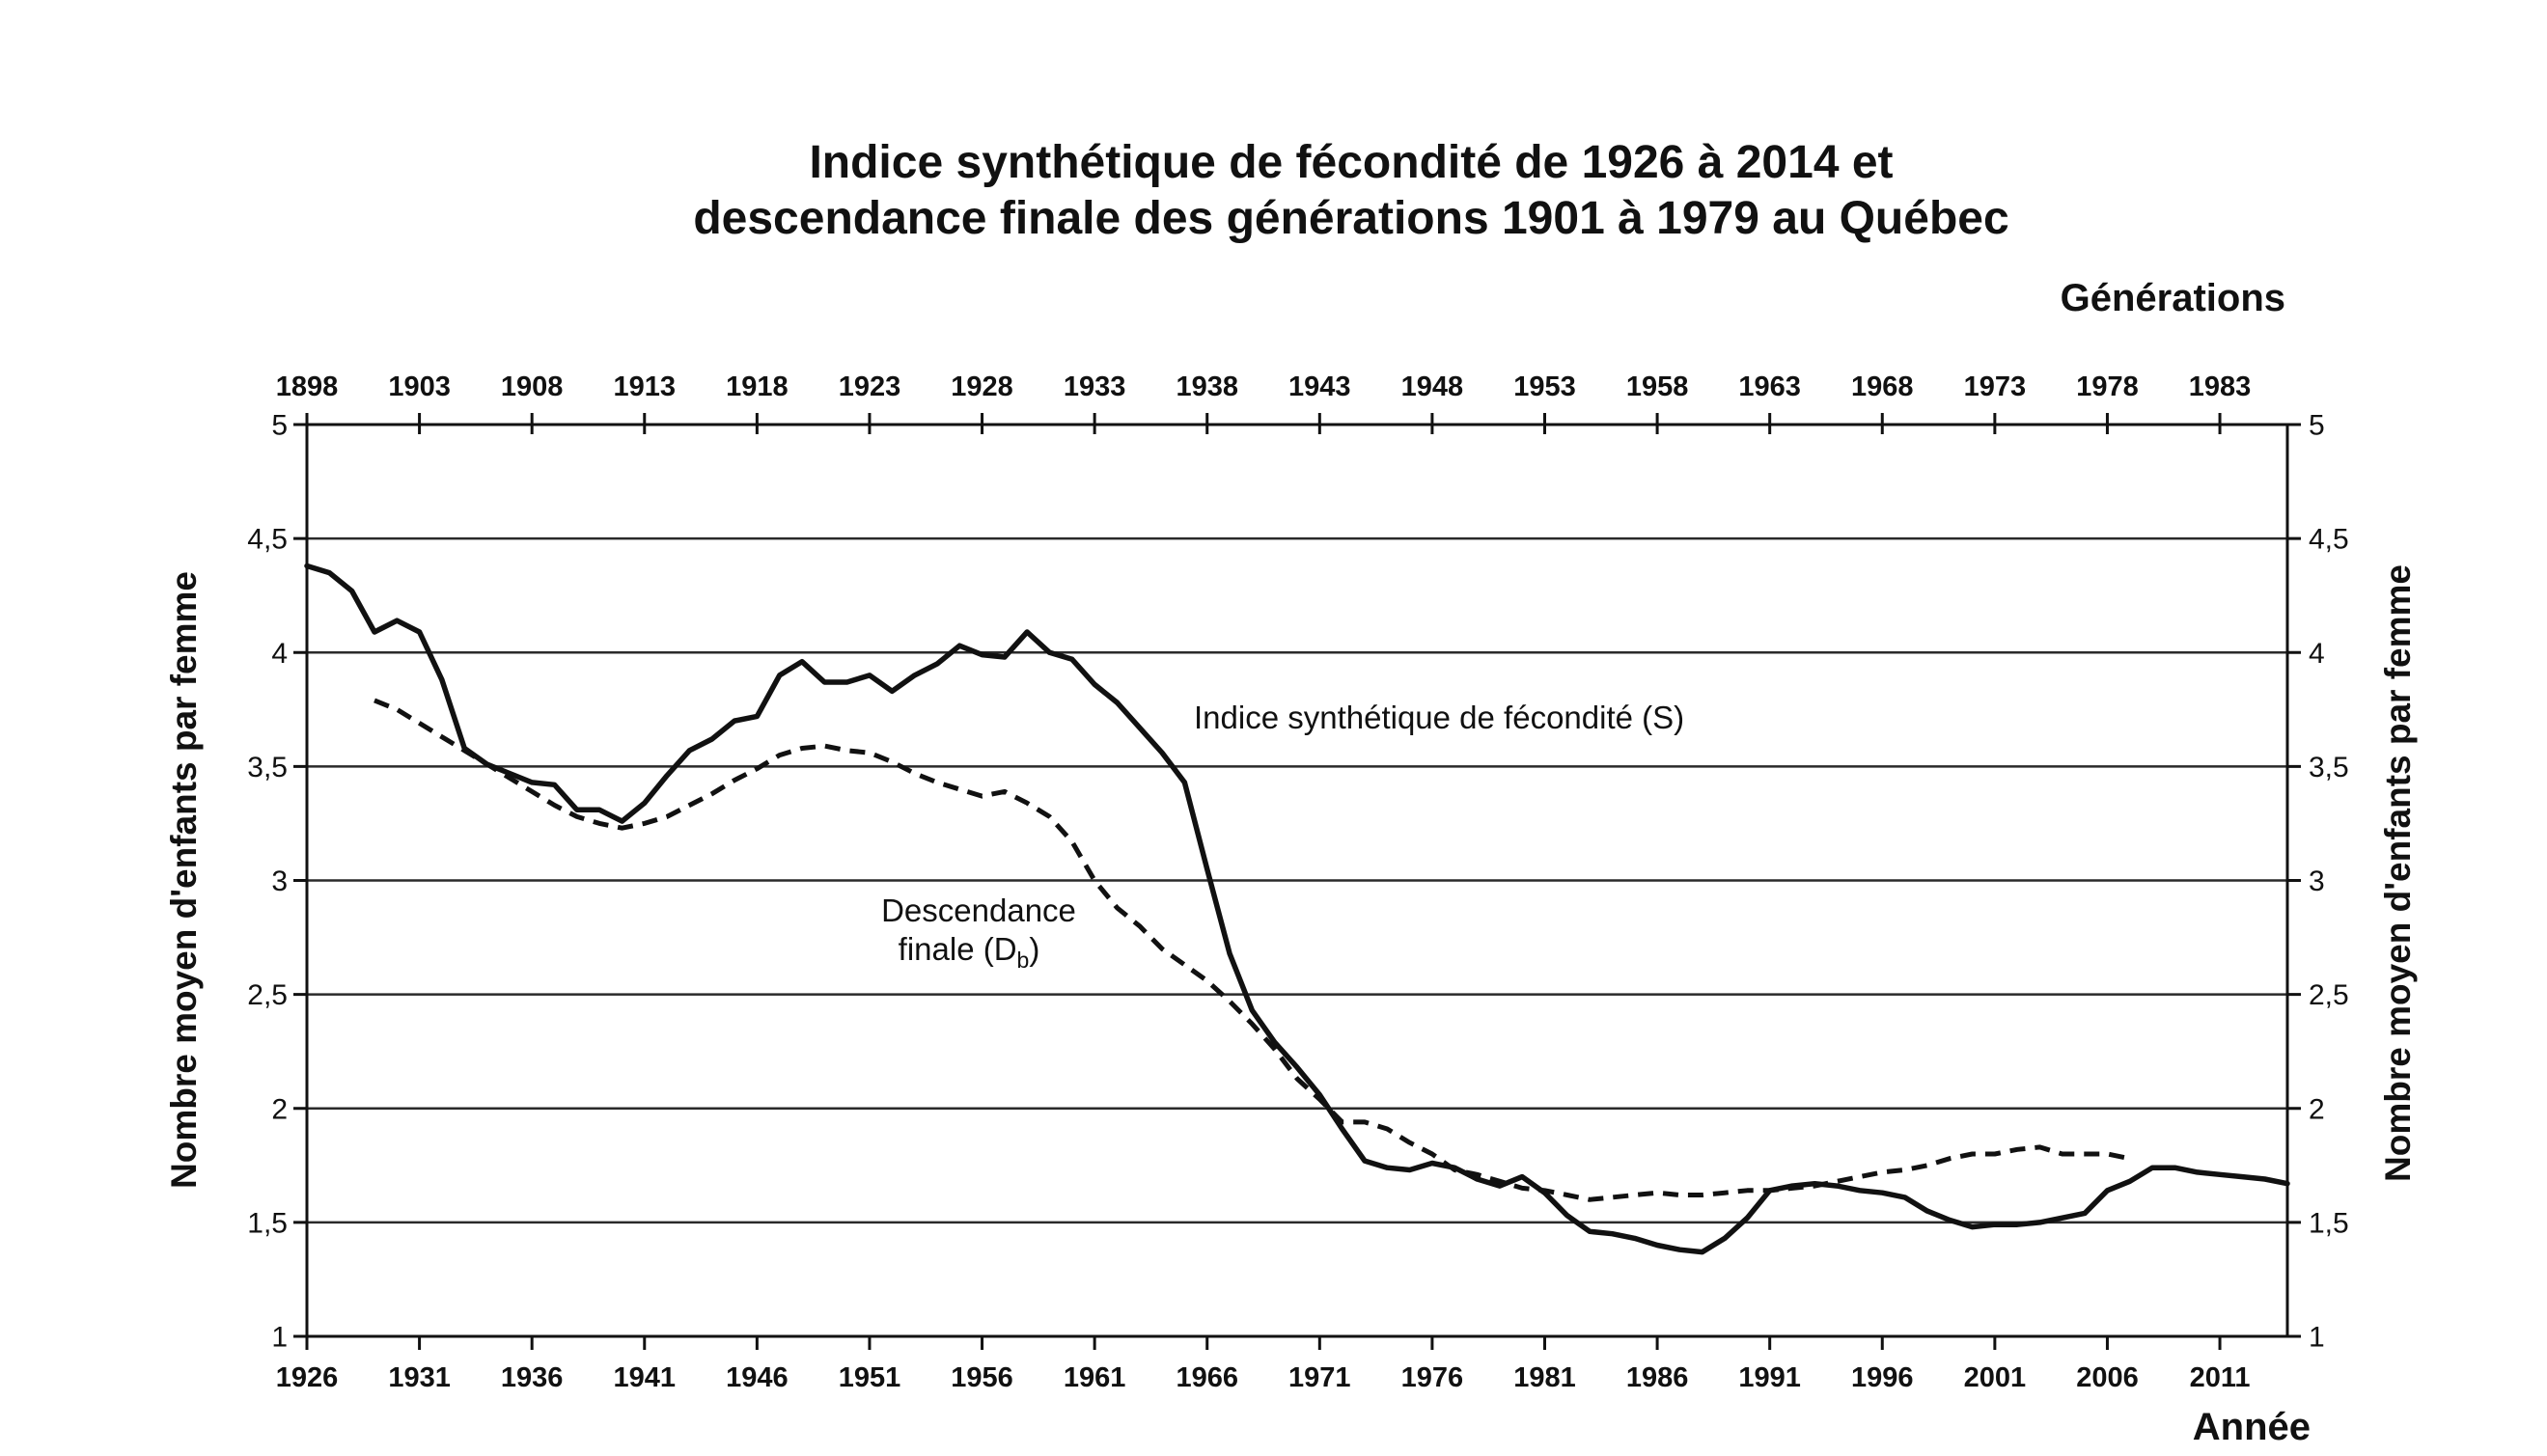  Describe the element at coordinates (1320, 1378) in the screenshot. I see `x-tick-label: 1971` at that location.